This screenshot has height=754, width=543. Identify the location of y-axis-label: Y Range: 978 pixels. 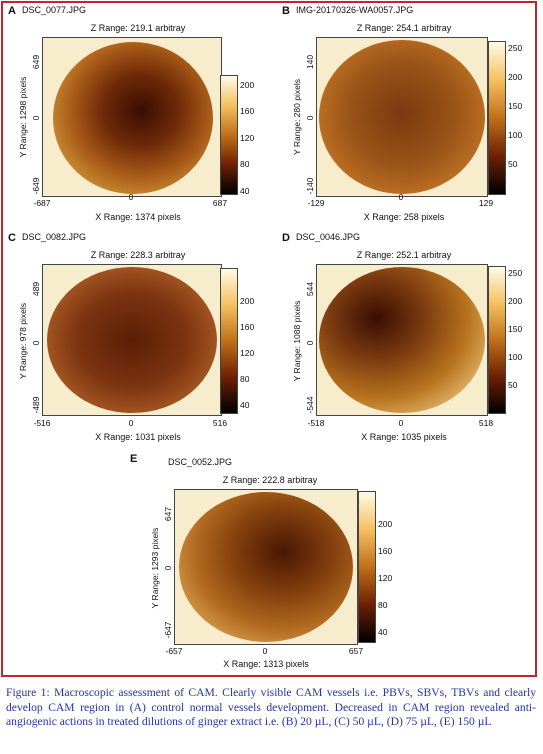
(23, 341).